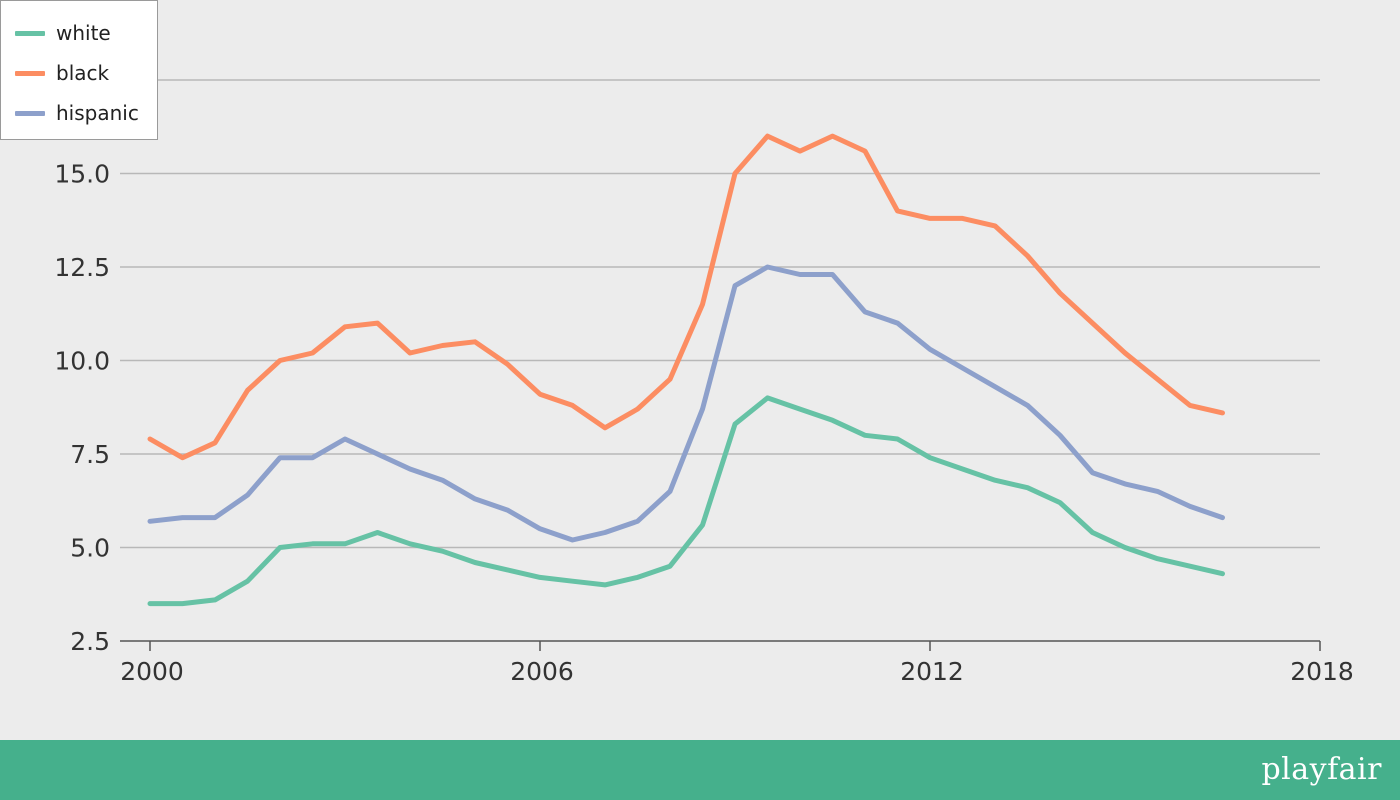  I want to click on y-tick-label: 12.5, so click(82, 267).